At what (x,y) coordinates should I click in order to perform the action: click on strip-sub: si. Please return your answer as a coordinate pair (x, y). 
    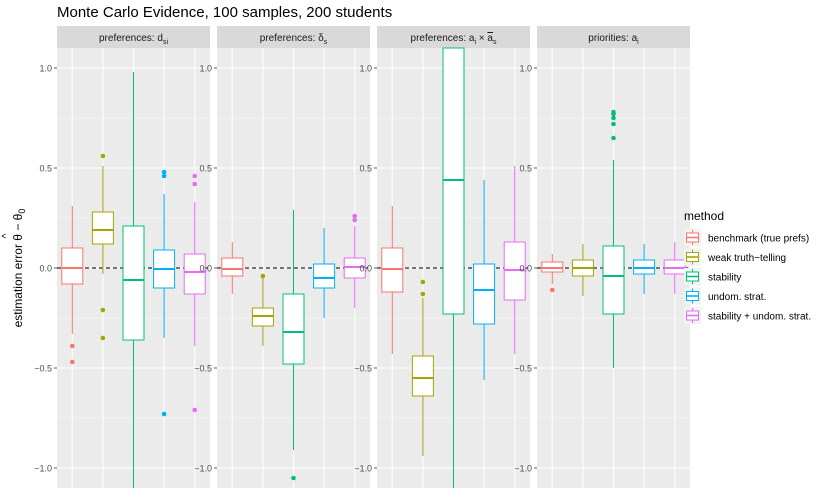
    Looking at the image, I should click on (166, 42).